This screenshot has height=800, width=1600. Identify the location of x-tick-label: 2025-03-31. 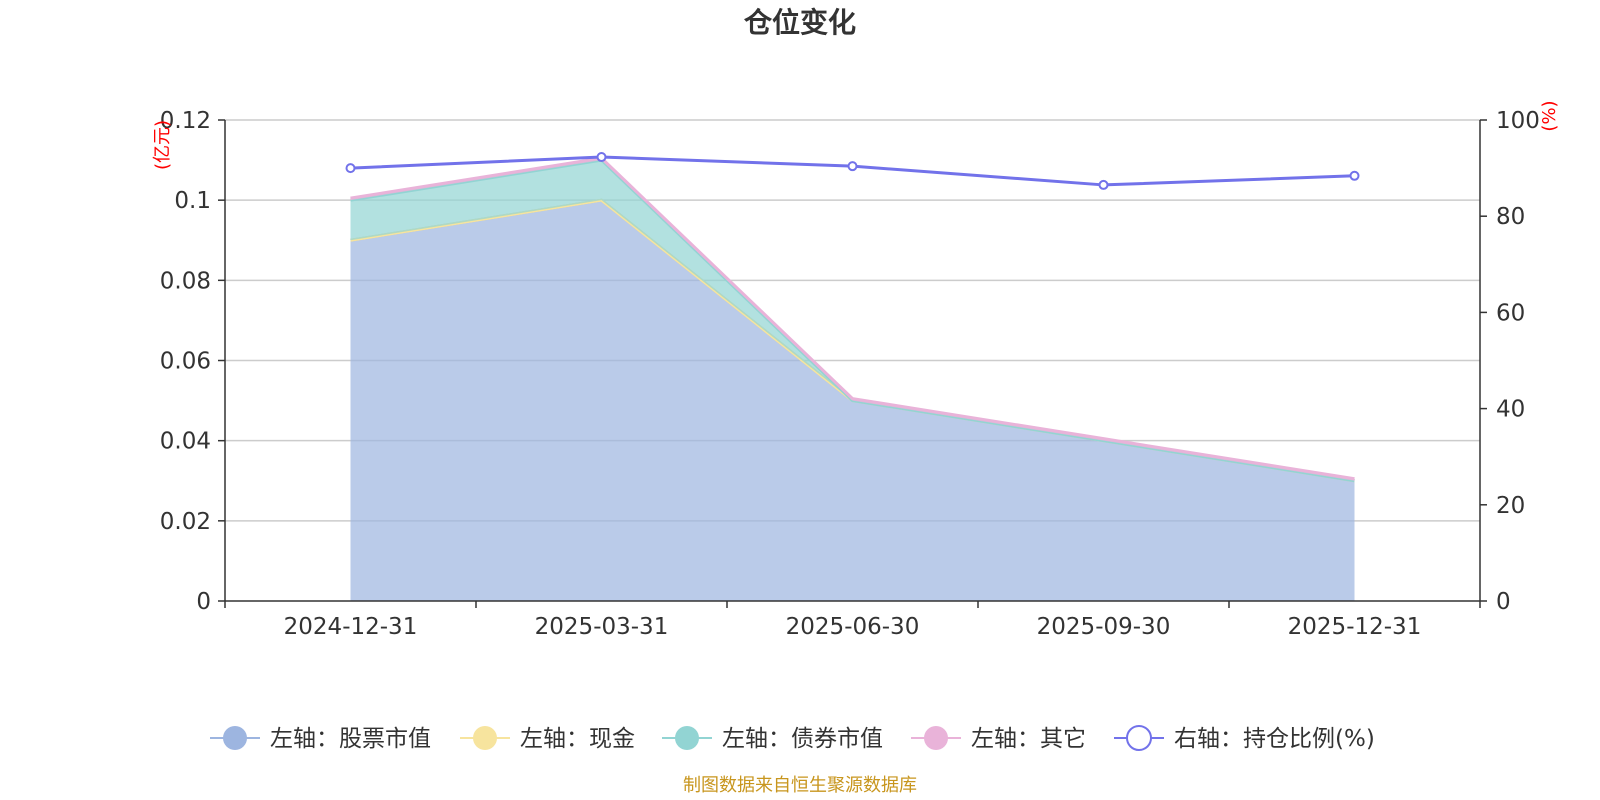
(602, 627).